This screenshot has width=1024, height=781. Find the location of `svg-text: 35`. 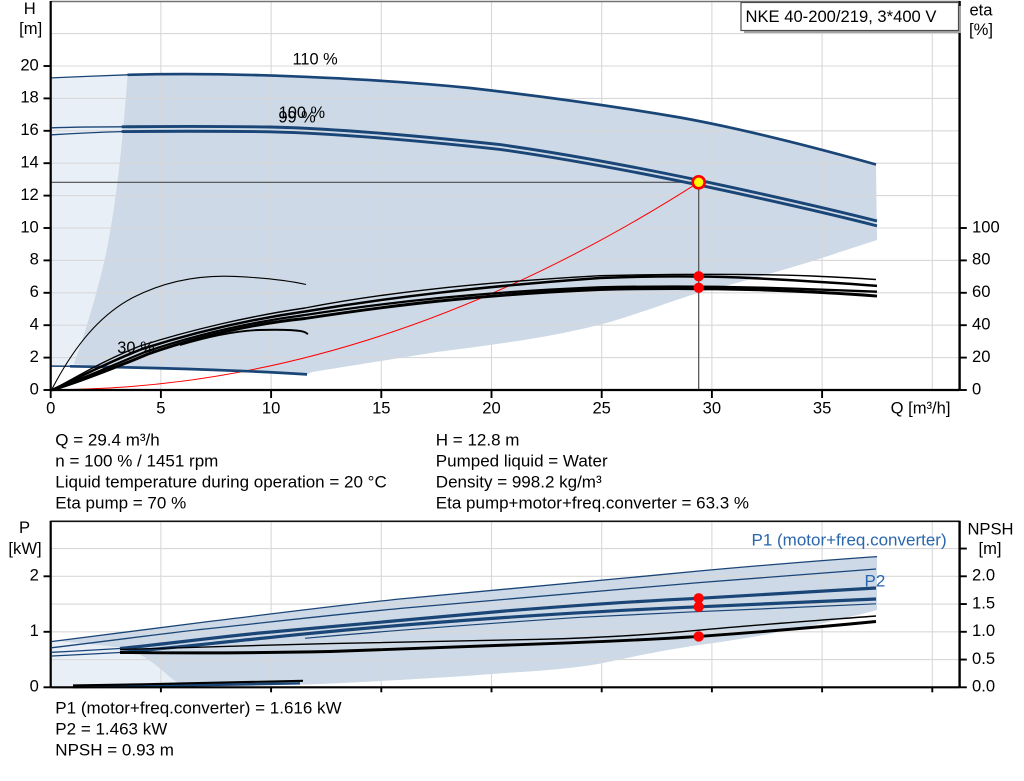

svg-text: 35 is located at coordinates (822, 408).